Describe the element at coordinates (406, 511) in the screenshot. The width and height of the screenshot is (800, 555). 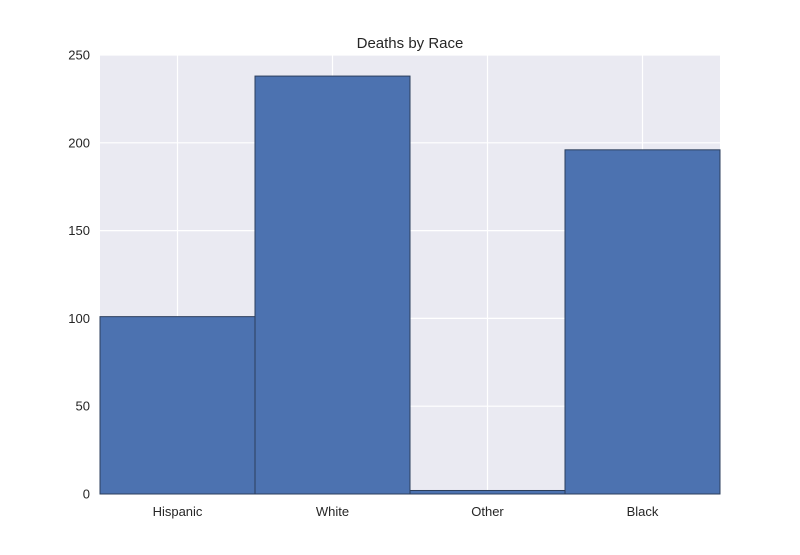
I see `x-axis-ticks: Hispanic White Other Black` at that location.